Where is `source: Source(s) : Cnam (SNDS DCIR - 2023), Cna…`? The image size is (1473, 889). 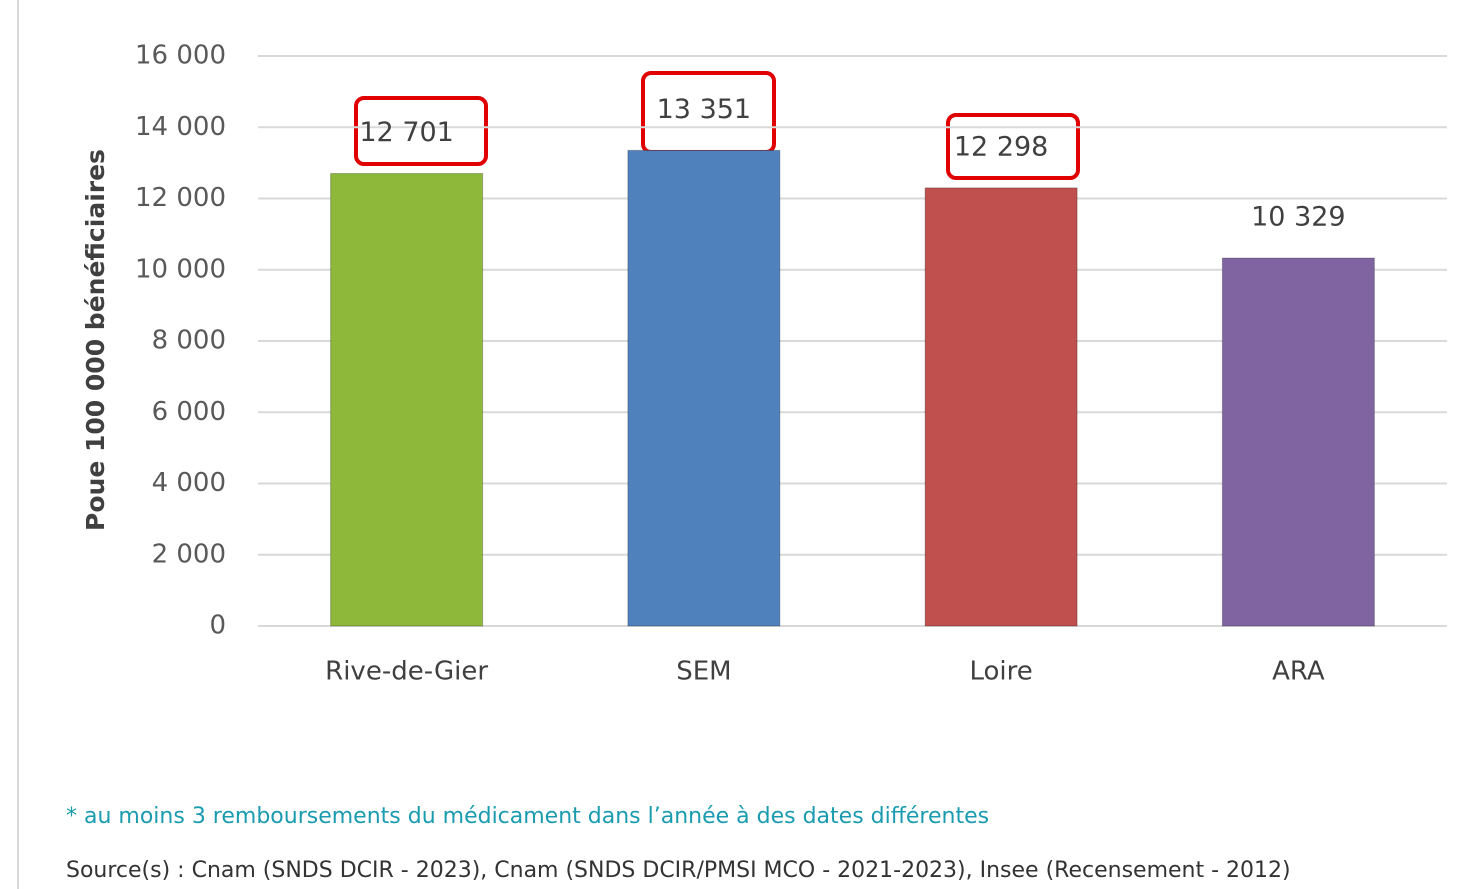
source: Source(s) : Cnam (SNDS DCIR - 2023), Cna… is located at coordinates (678, 870).